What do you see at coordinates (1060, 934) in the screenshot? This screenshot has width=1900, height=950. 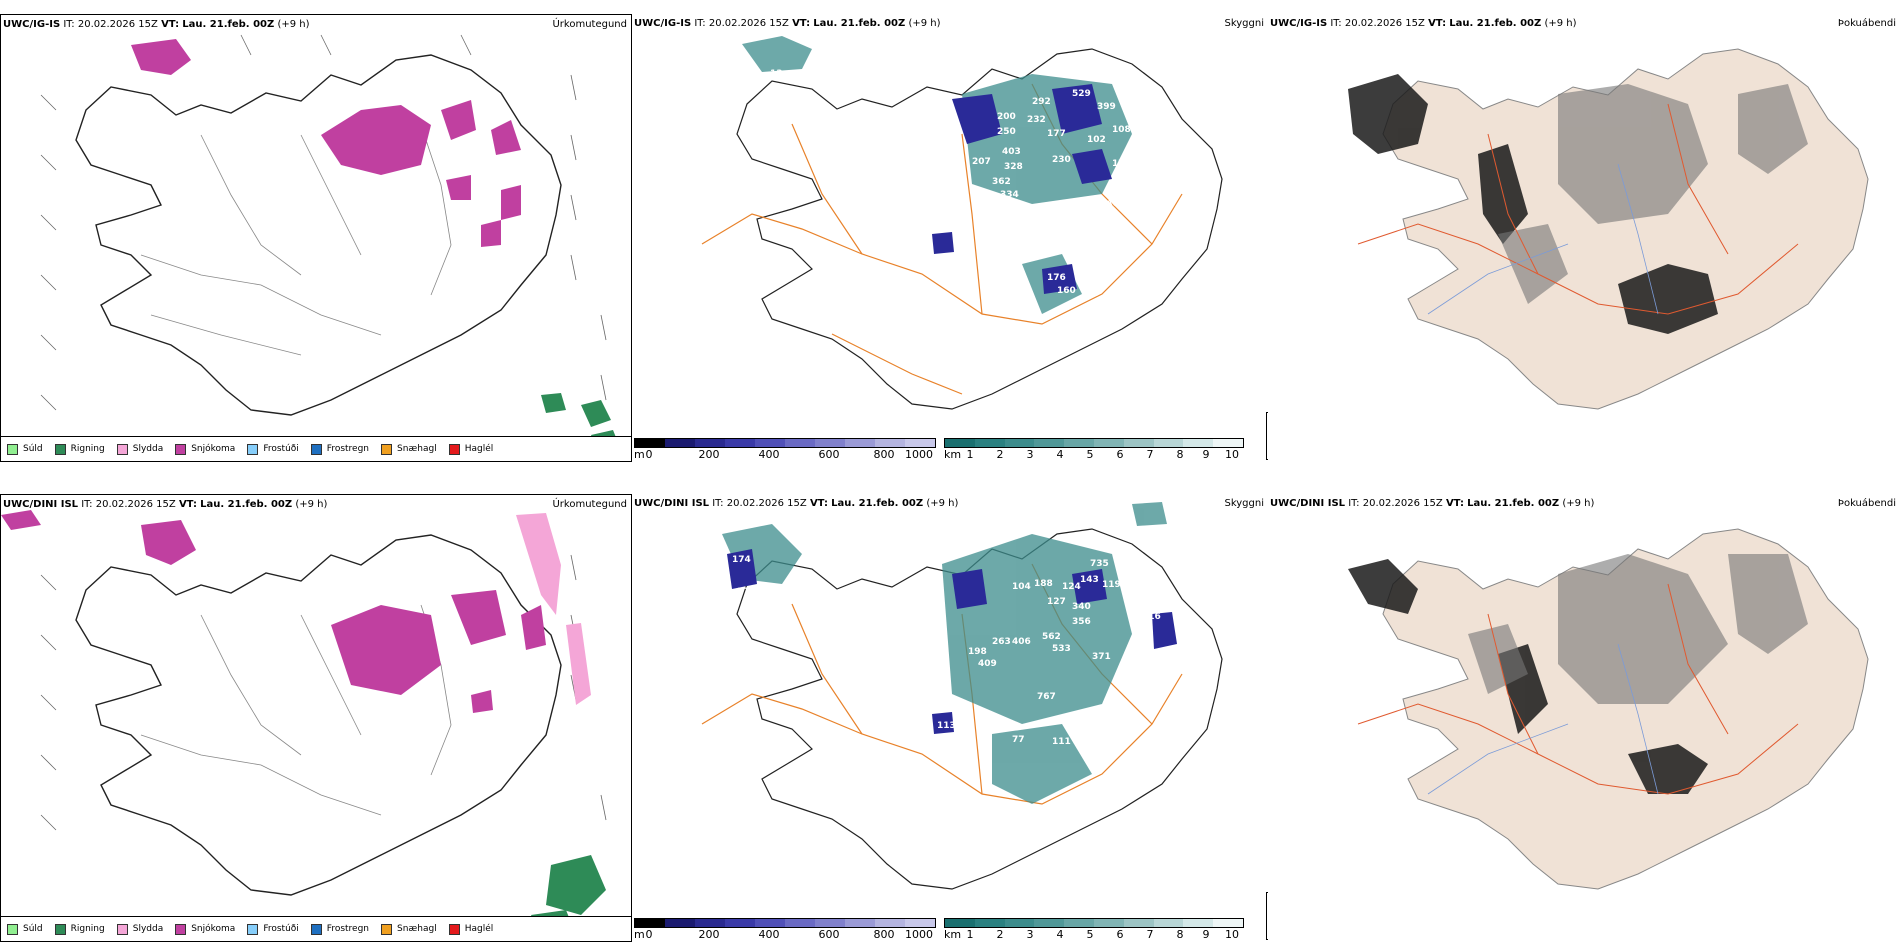 I see `colorbar-tick: 4` at bounding box center [1060, 934].